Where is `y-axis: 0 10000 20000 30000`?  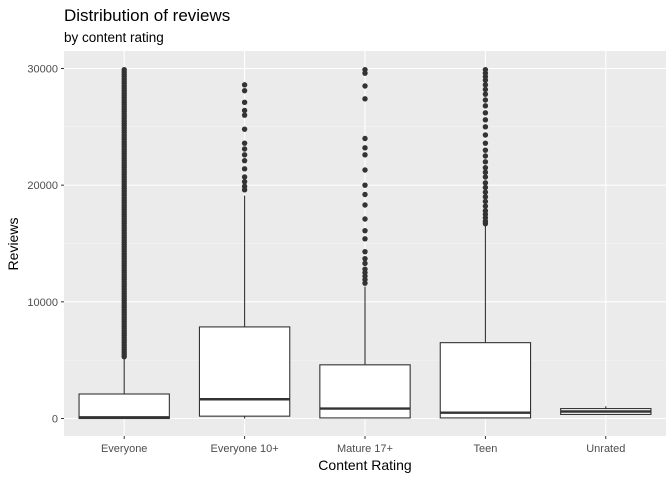
y-axis: 0 10000 20000 30000 is located at coordinates (45, 245).